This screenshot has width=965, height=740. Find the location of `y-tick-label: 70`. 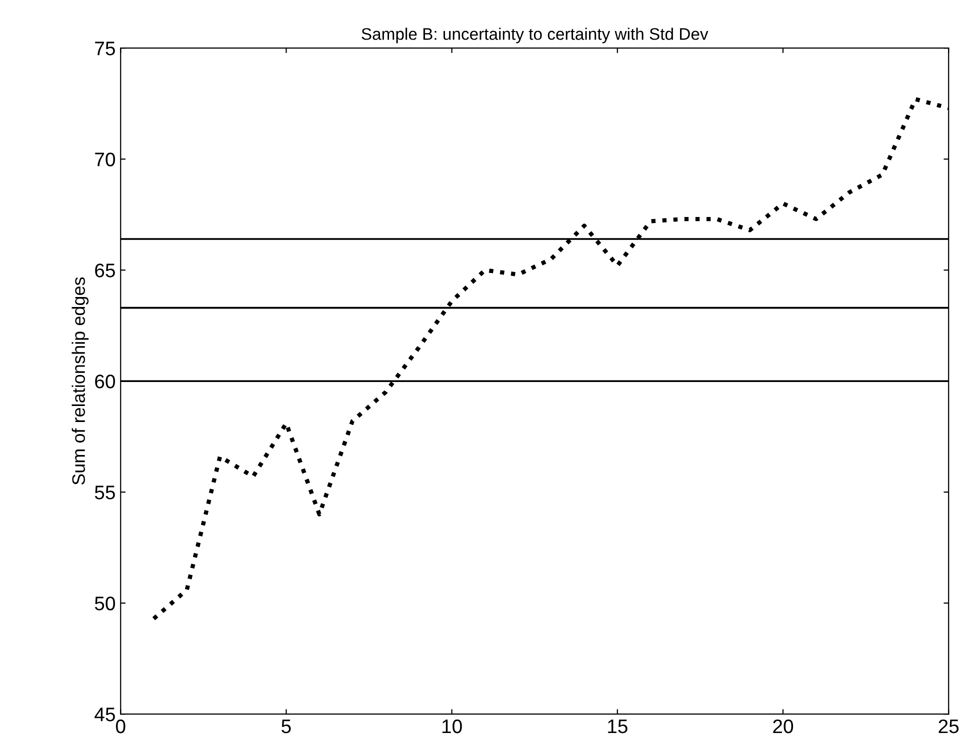

y-tick-label: 70 is located at coordinates (105, 159).